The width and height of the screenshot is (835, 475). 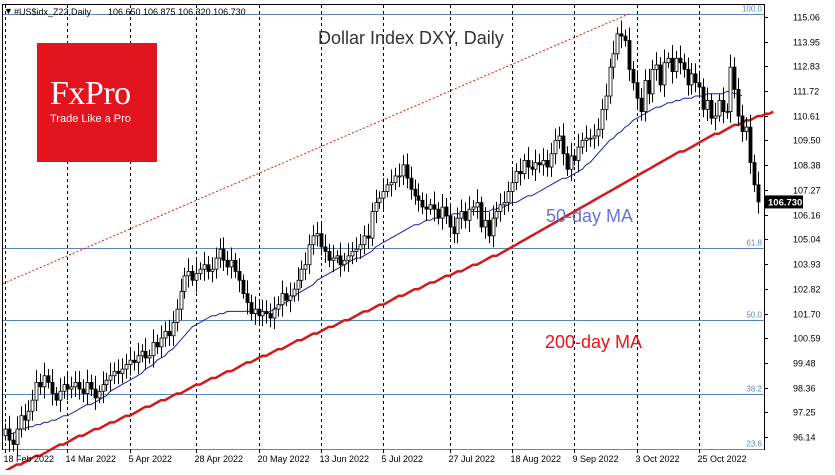 I want to click on y-tick-label: 115.06, so click(x=806, y=18).